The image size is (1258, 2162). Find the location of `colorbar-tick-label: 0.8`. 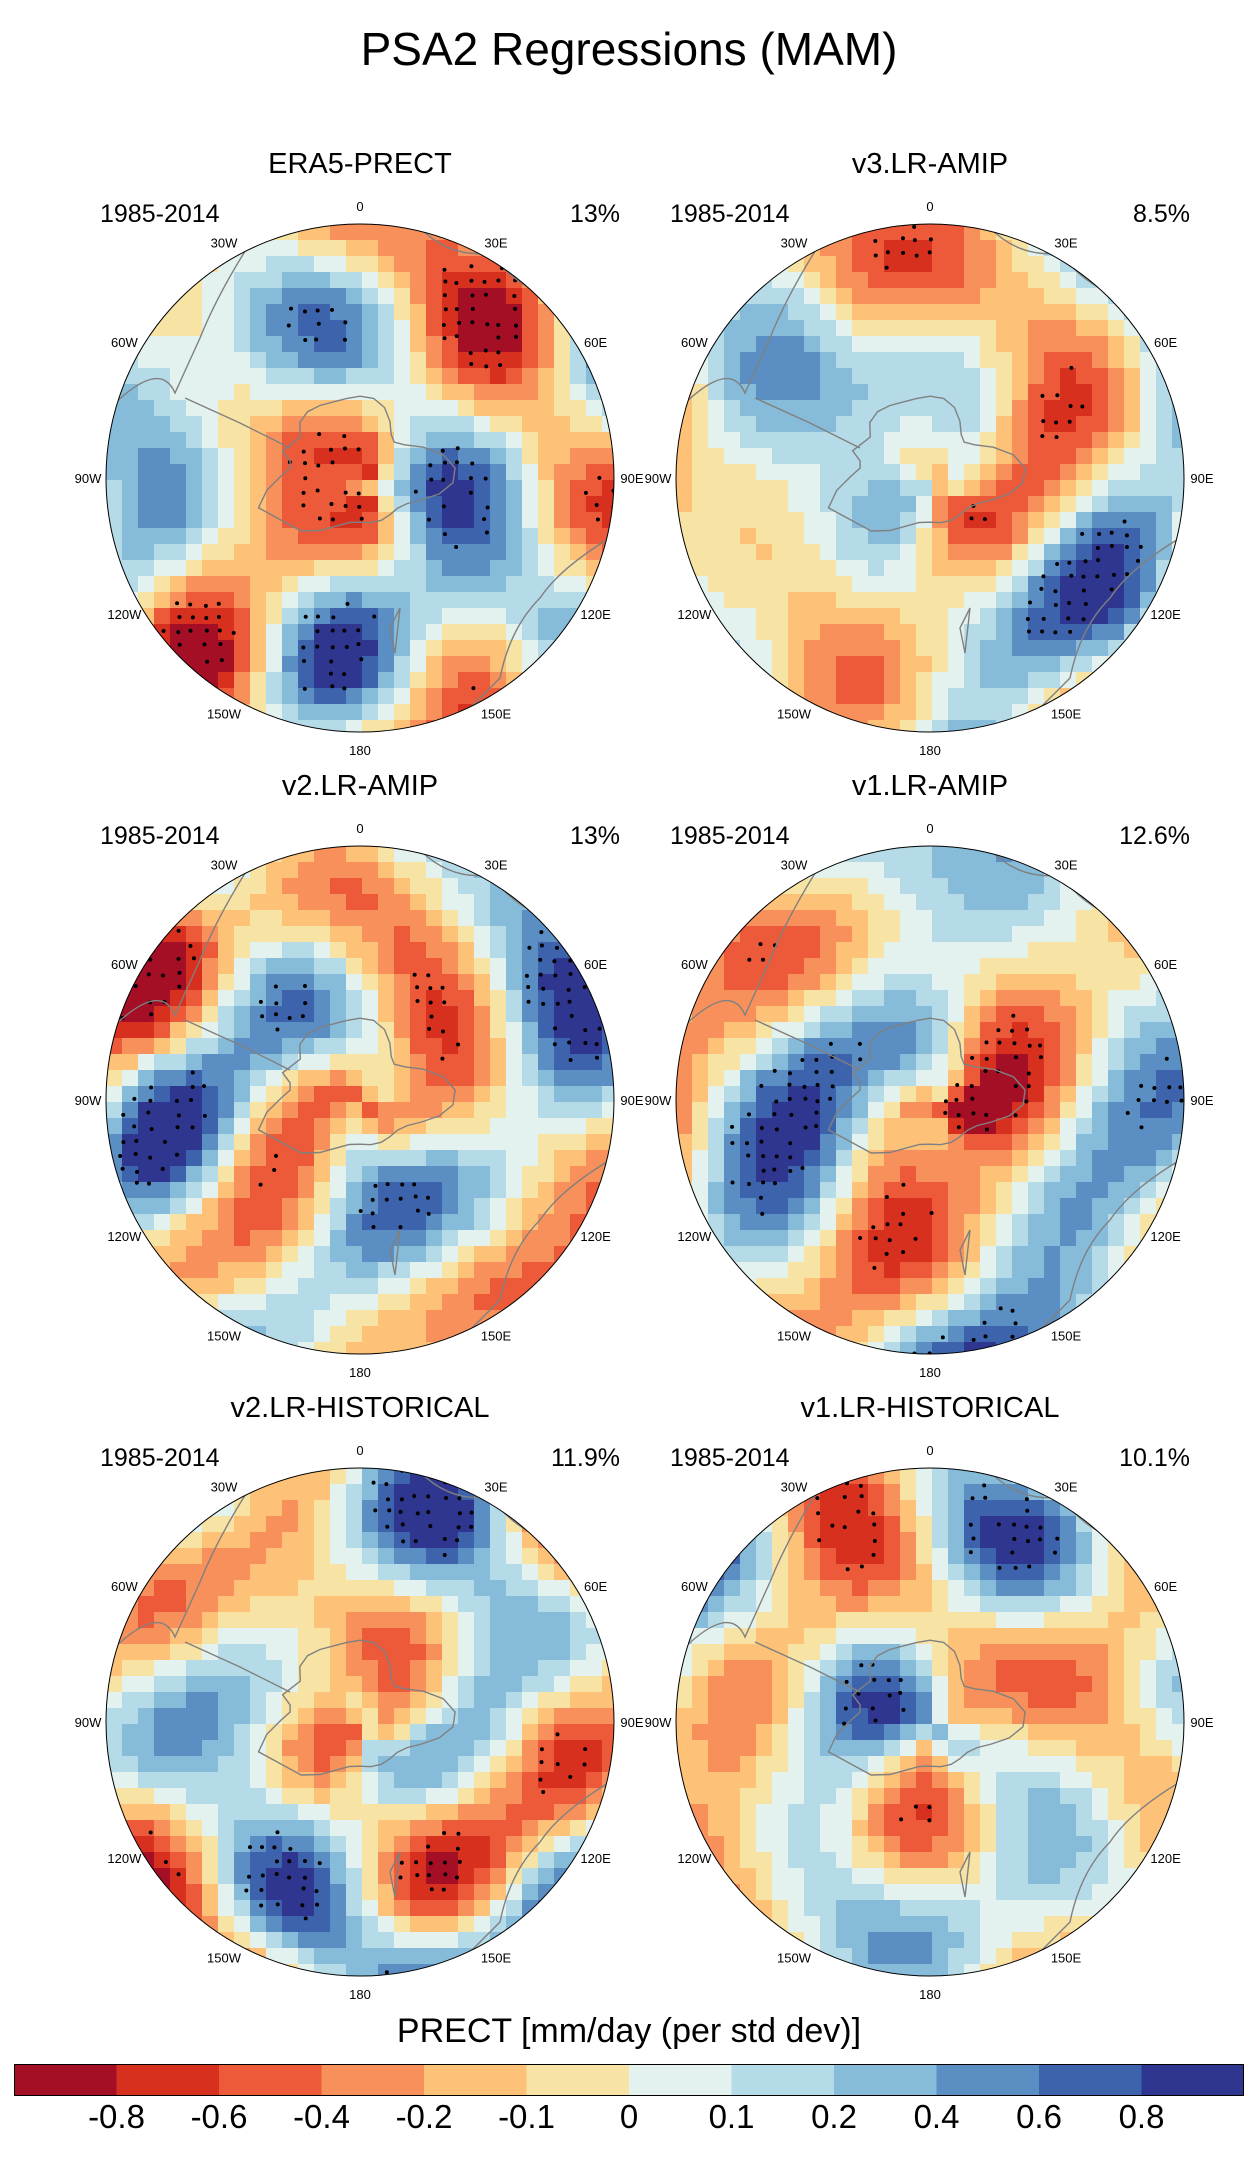

colorbar-tick-label: 0.8 is located at coordinates (1141, 2116).